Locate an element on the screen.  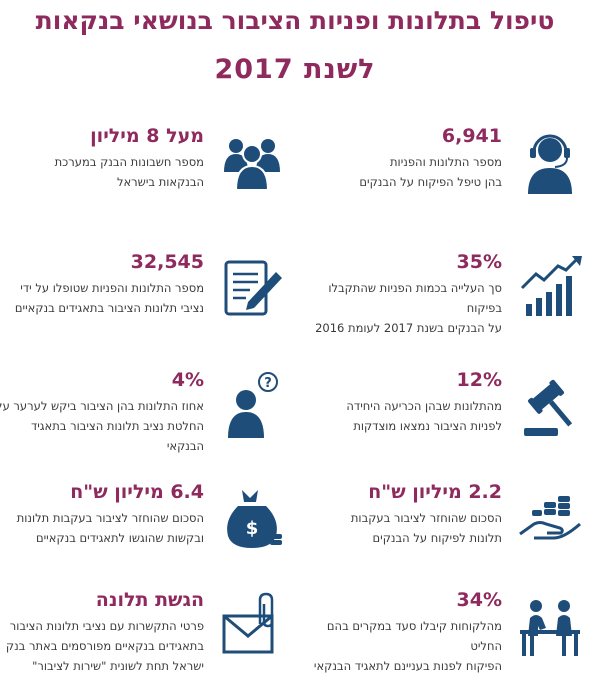
stat-description-line1: אחוז התלונות בהן הציבור ביקש לערער על is located at coordinates (102, 406).